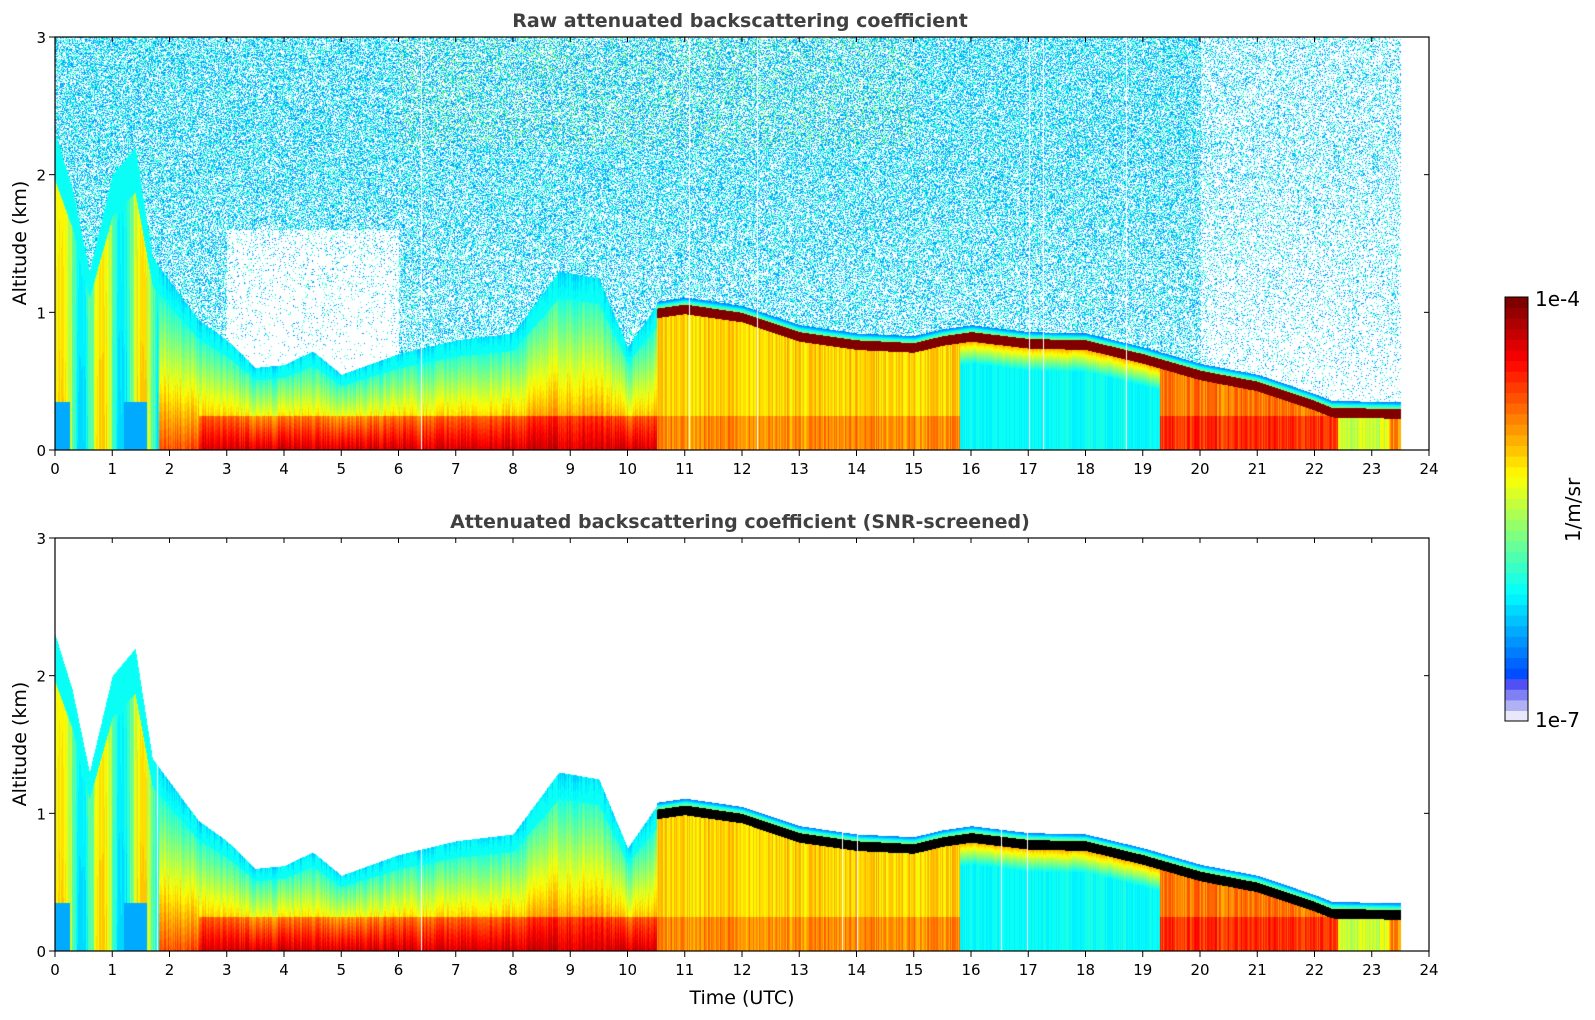 Image resolution: width=1595 pixels, height=1020 pixels. I want to click on colorbar-units-label: 1/m/sr, so click(1573, 509).